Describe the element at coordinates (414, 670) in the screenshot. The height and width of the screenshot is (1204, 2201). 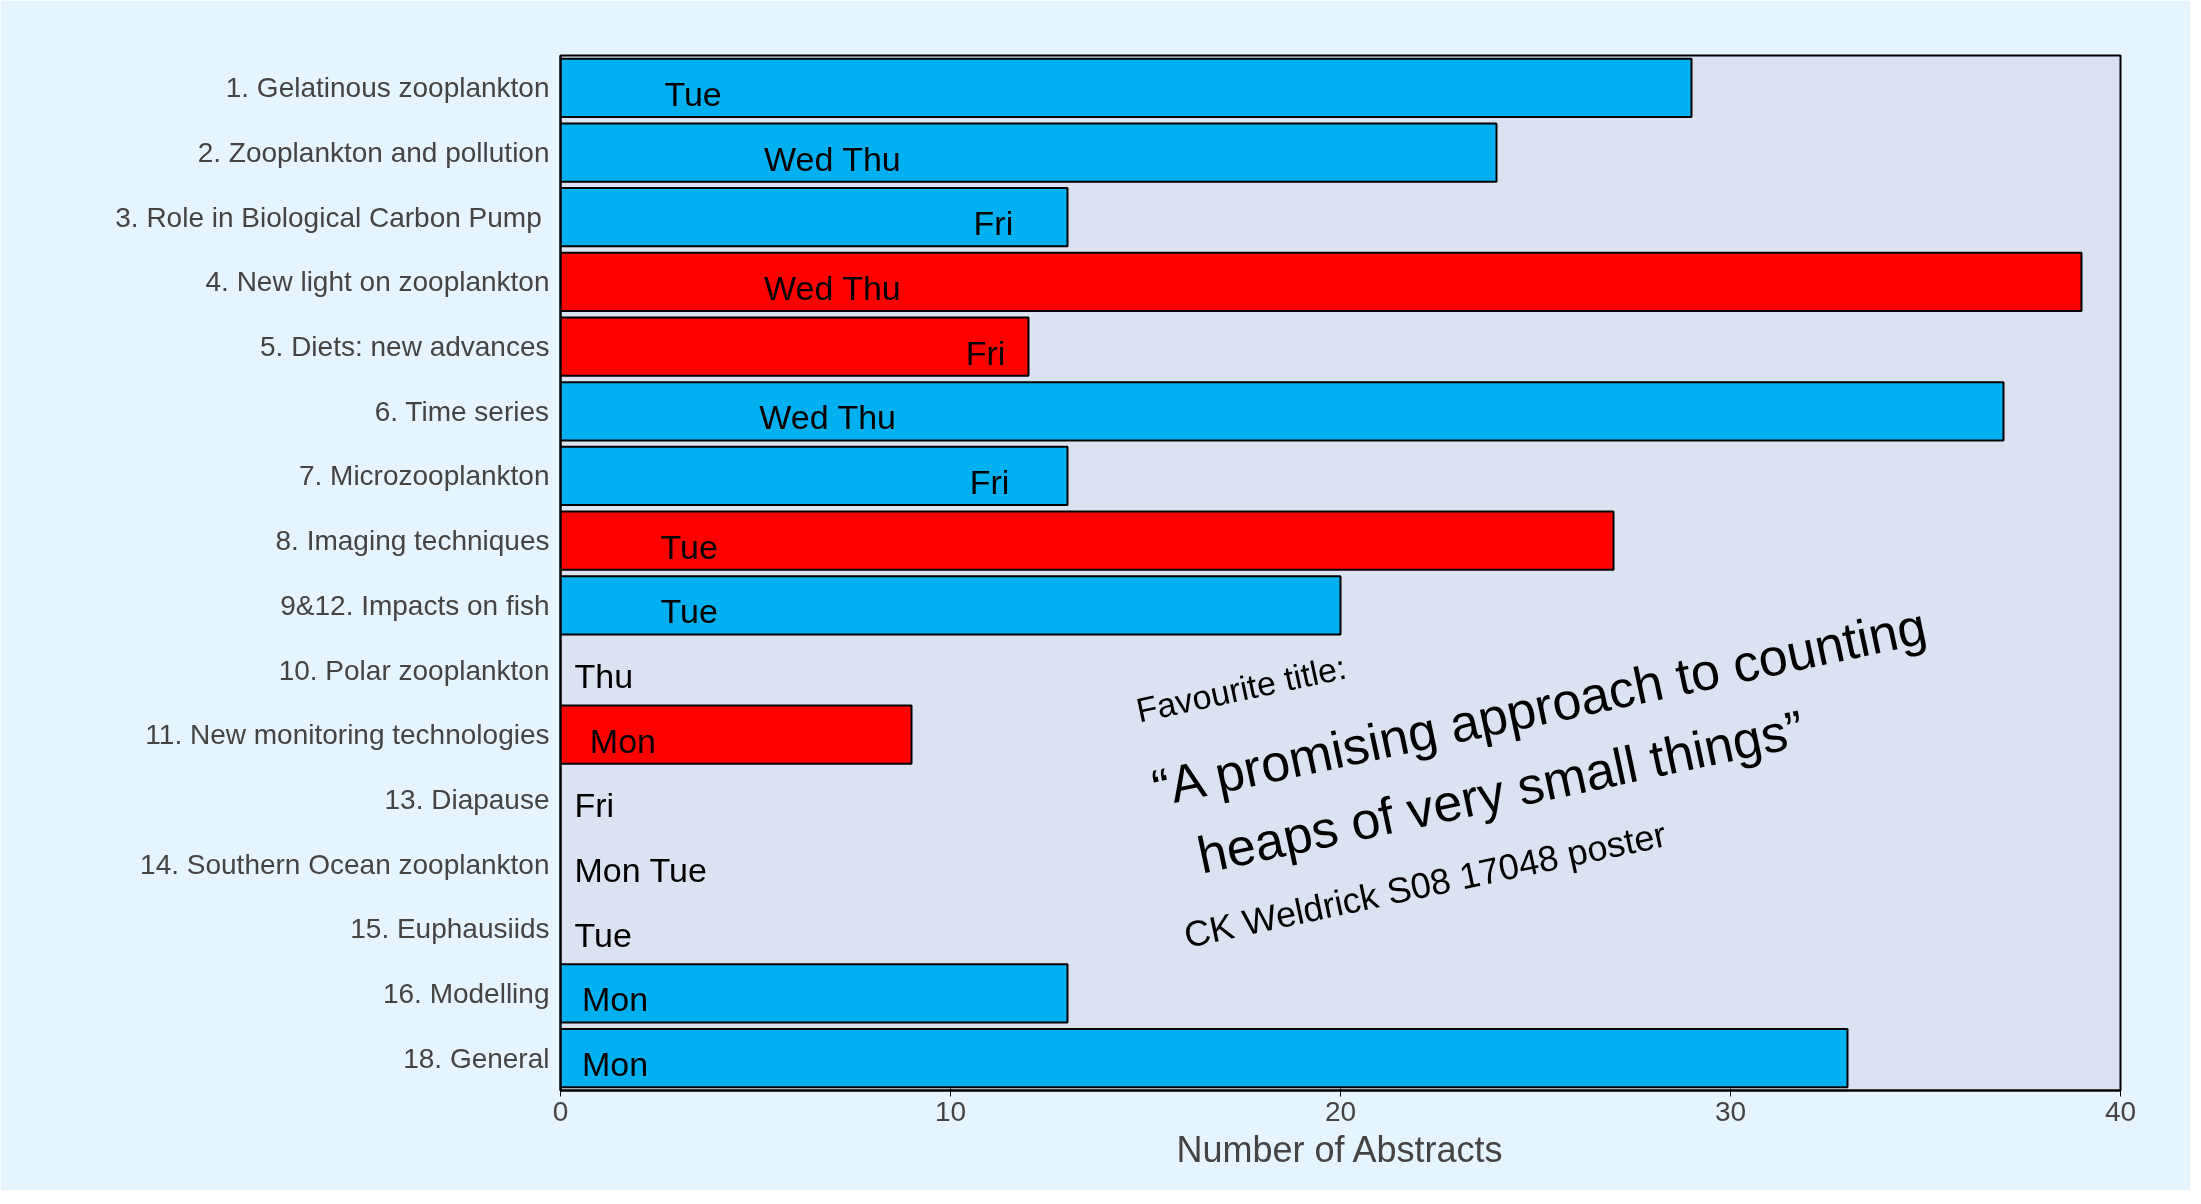
I see `y-tick-label: 10. Polar zooplankton` at that location.